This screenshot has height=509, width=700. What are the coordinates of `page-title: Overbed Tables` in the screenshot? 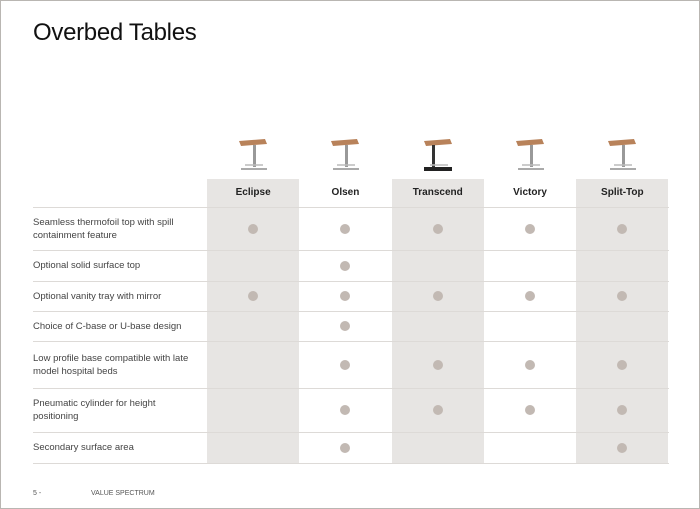 It's located at (115, 32).